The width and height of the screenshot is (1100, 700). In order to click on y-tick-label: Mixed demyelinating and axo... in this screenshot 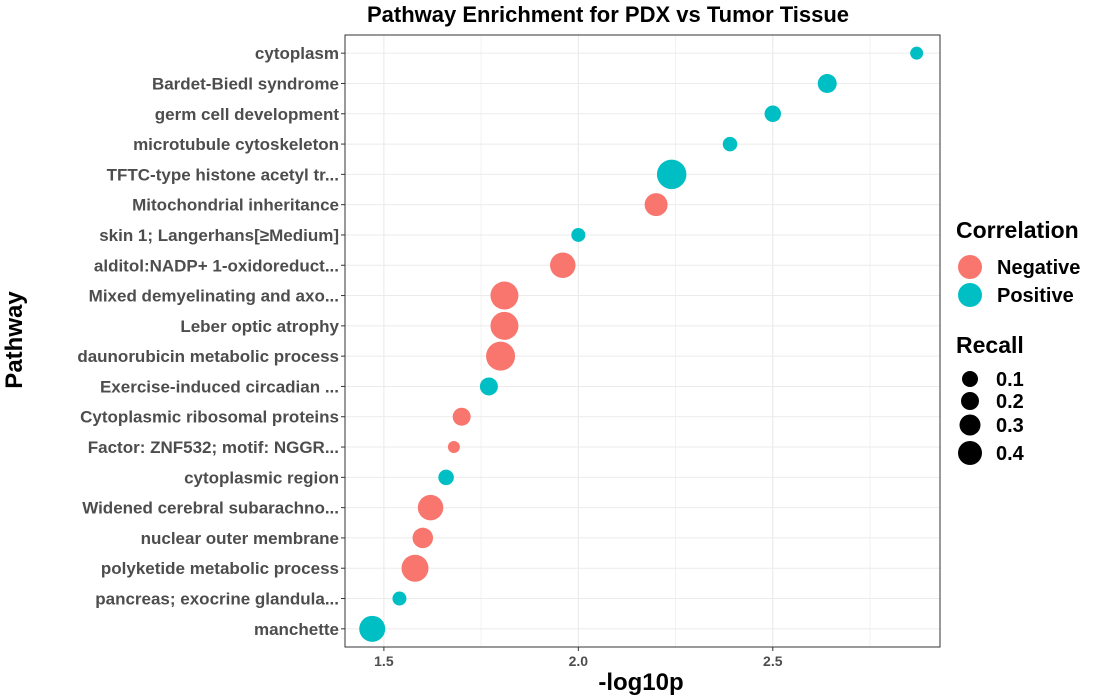, I will do `click(214, 296)`.